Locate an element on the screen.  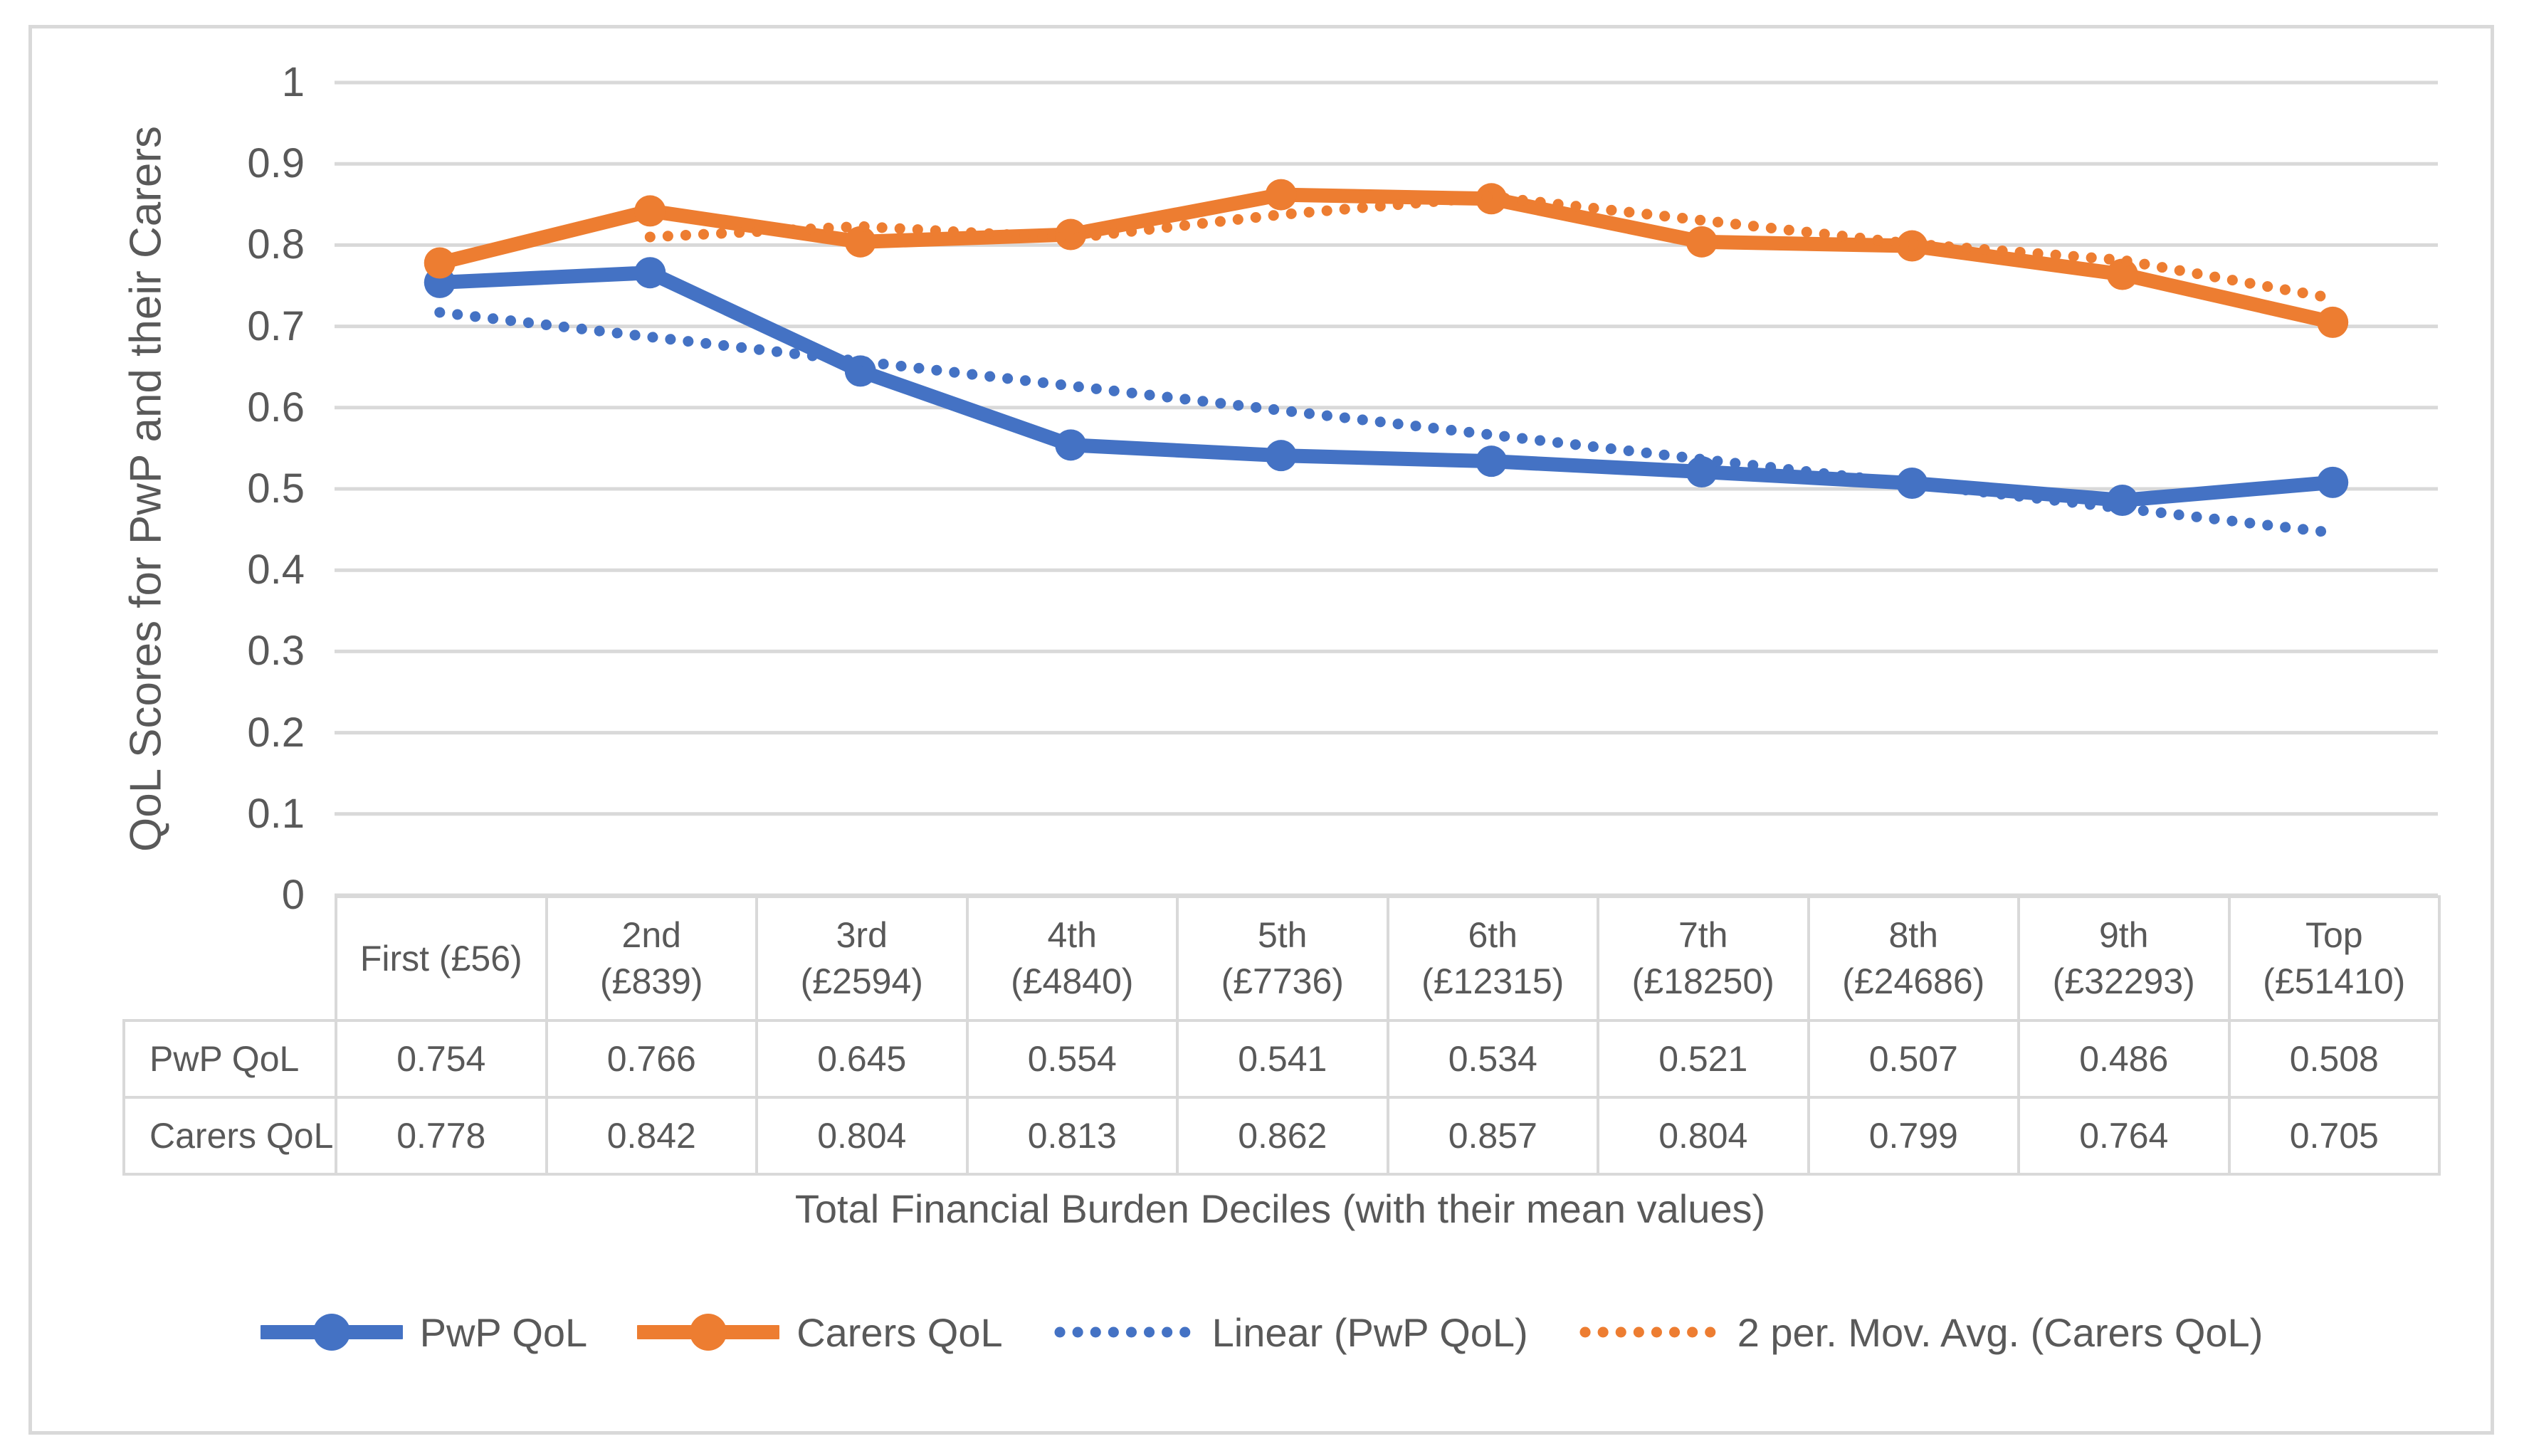
table-corner-cell is located at coordinates (230, 958).